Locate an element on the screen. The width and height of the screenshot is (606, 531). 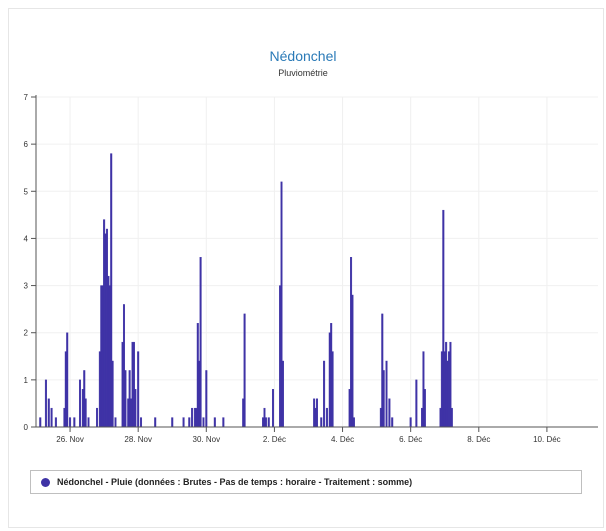
x-tick-label: 30. Nov is located at coordinates (207, 439).